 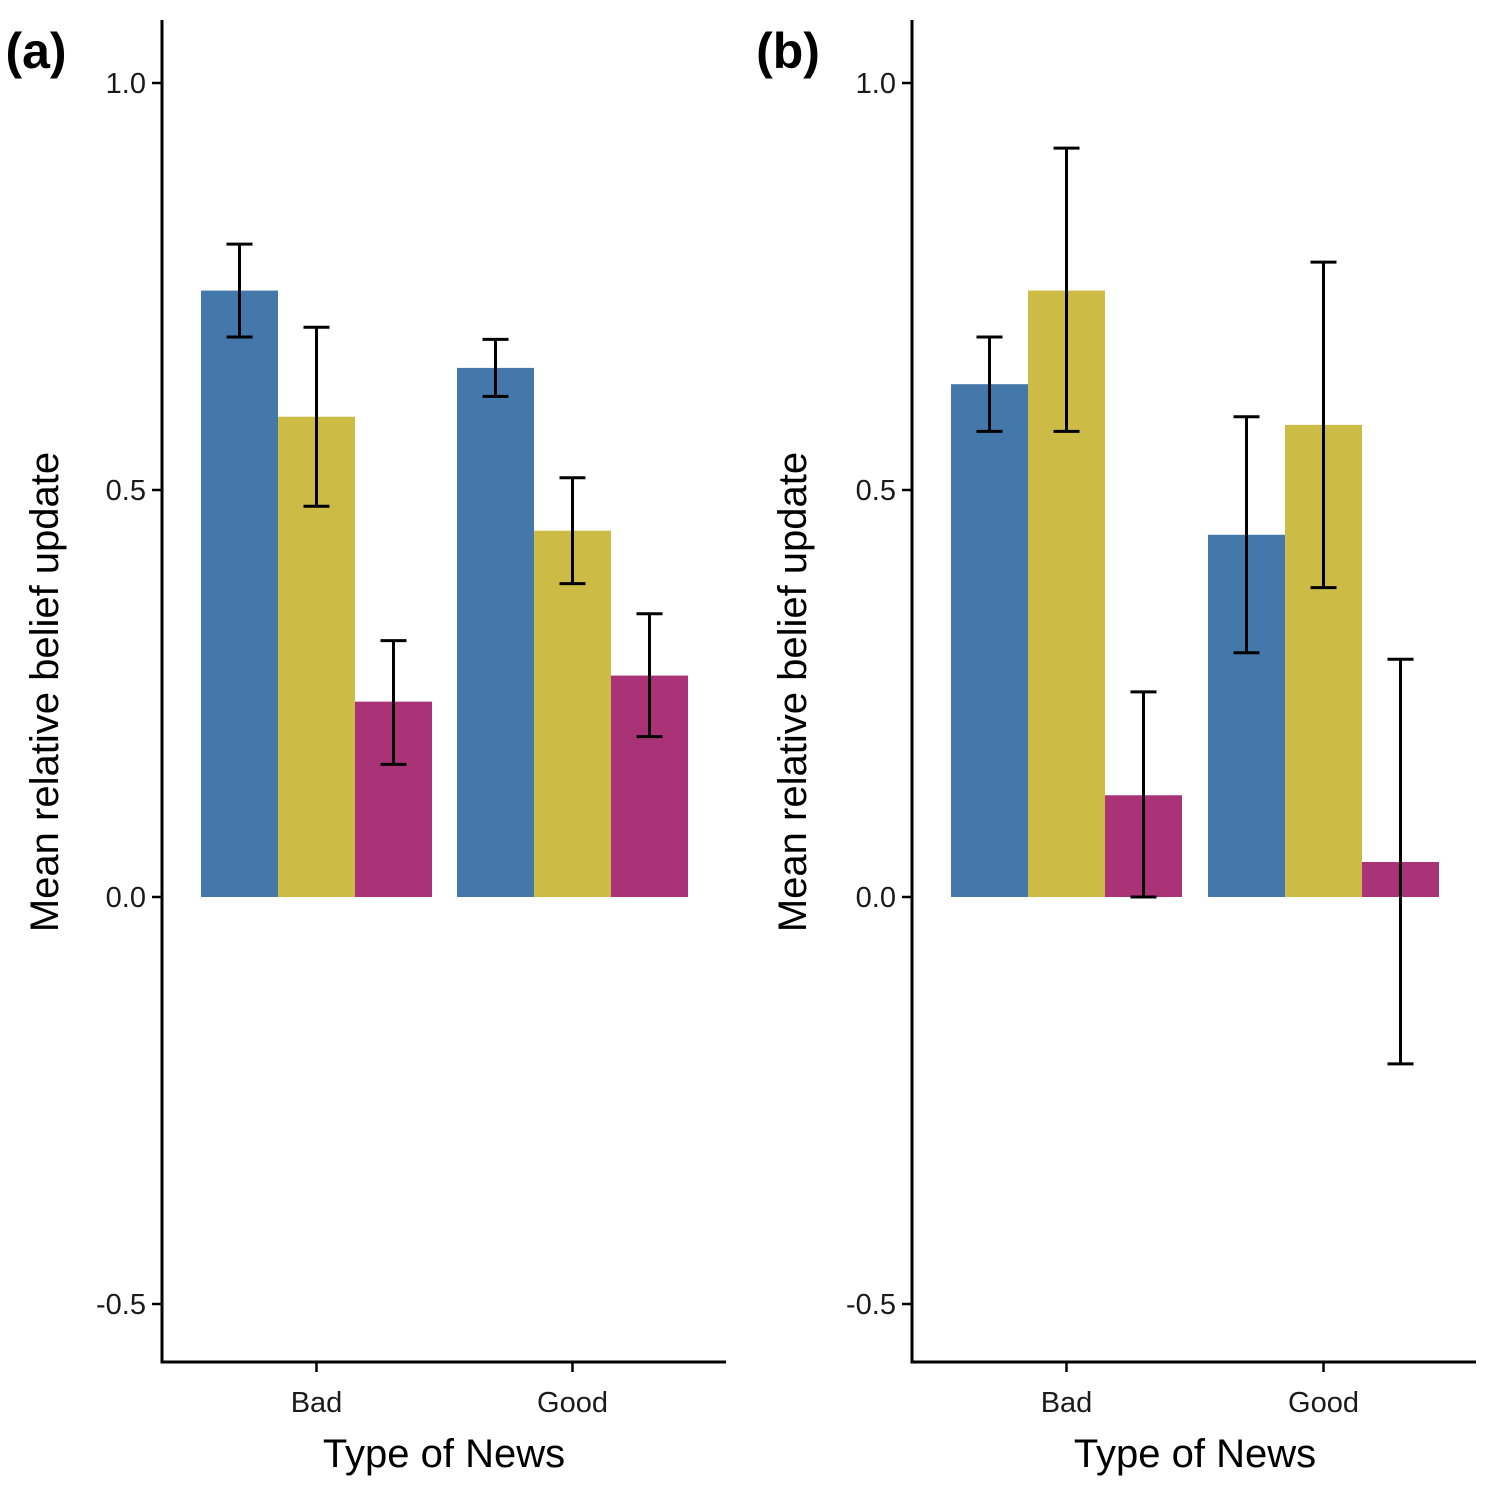 I want to click on panel-label: (b), so click(x=788, y=51).